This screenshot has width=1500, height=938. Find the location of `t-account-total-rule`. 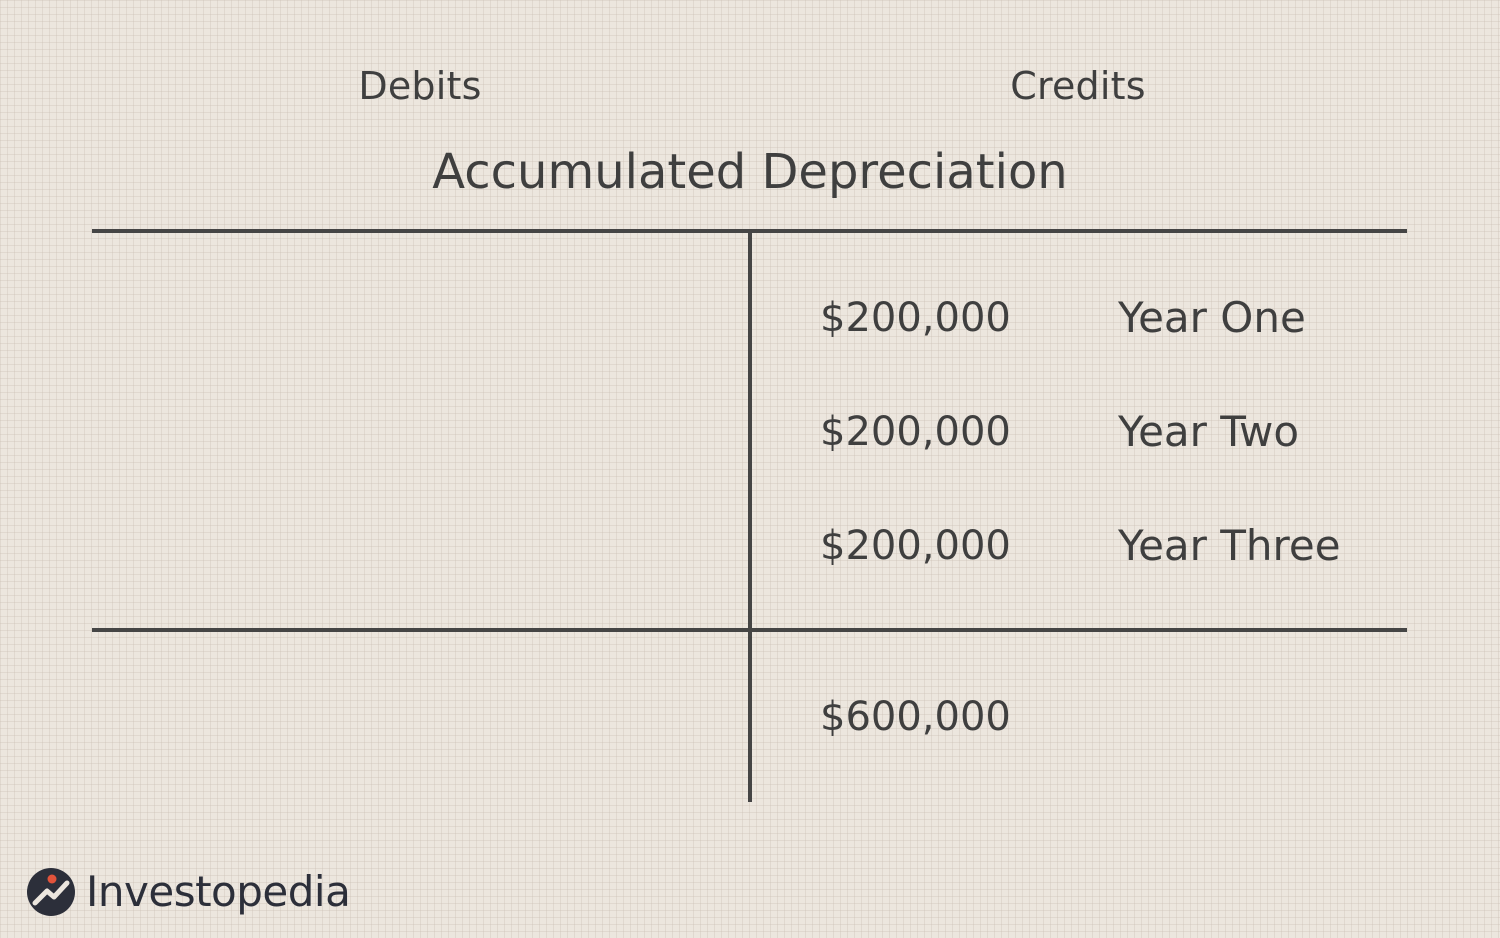

t-account-total-rule is located at coordinates (749, 630).